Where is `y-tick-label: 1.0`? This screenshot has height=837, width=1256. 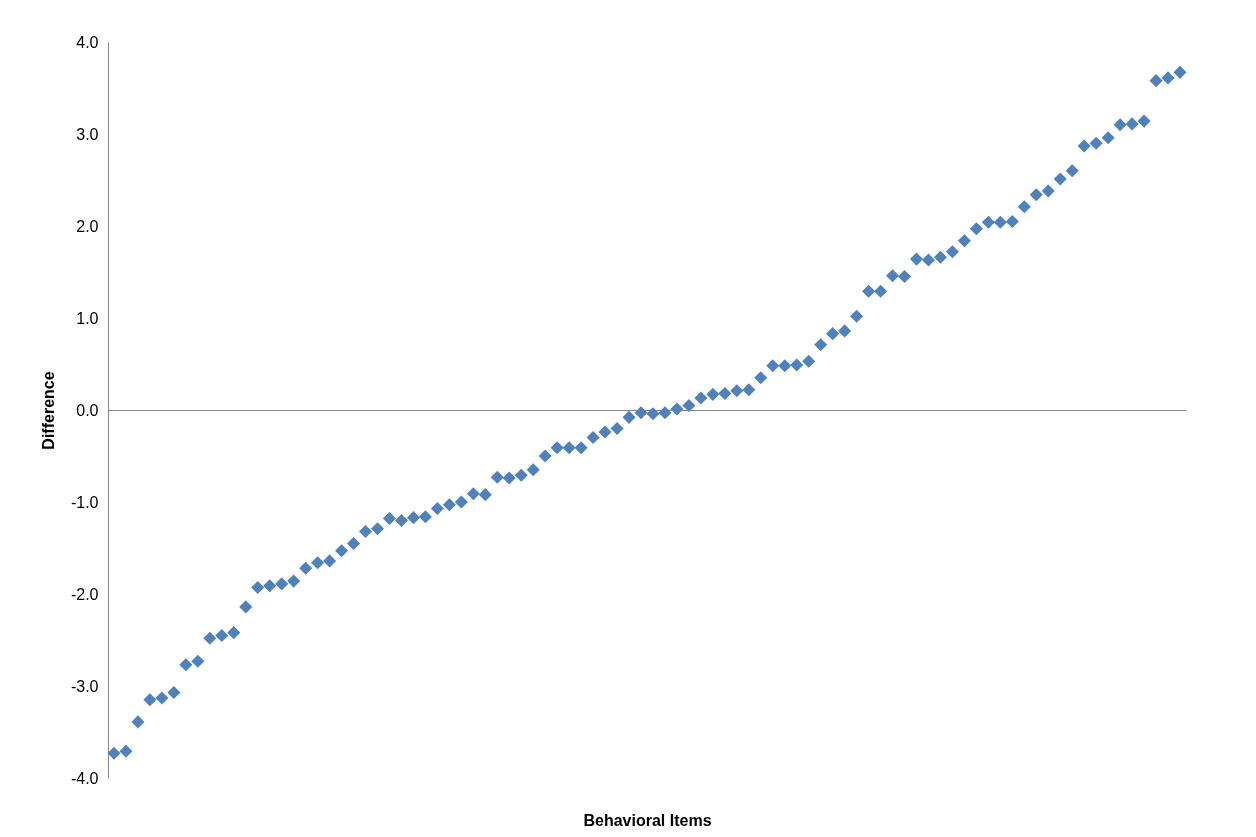 y-tick-label: 1.0 is located at coordinates (87, 318).